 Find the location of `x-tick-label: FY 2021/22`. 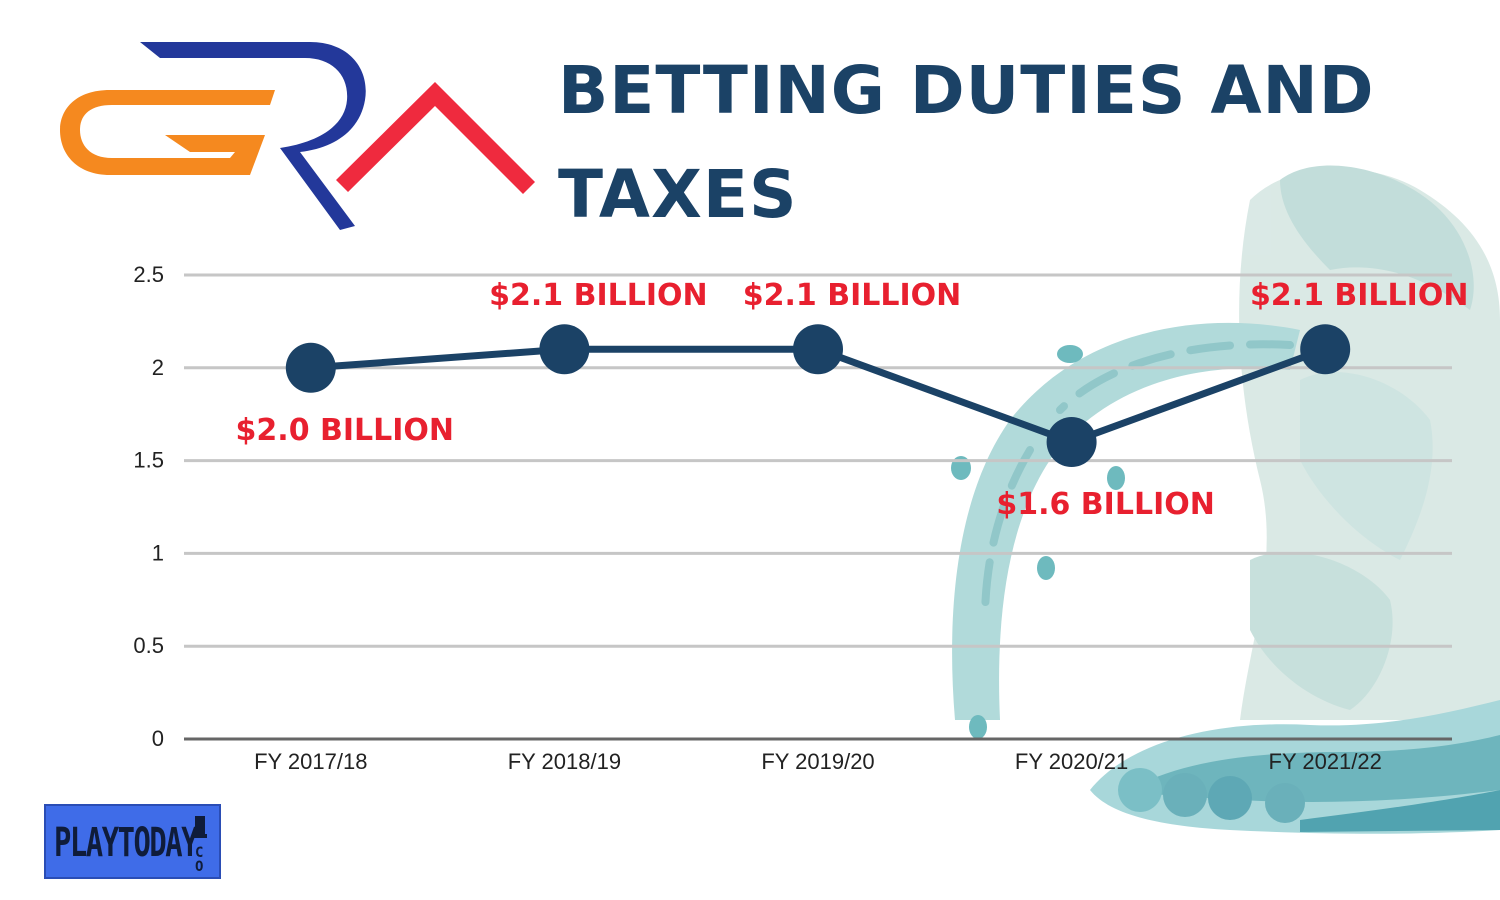

x-tick-label: FY 2021/22 is located at coordinates (1325, 761).